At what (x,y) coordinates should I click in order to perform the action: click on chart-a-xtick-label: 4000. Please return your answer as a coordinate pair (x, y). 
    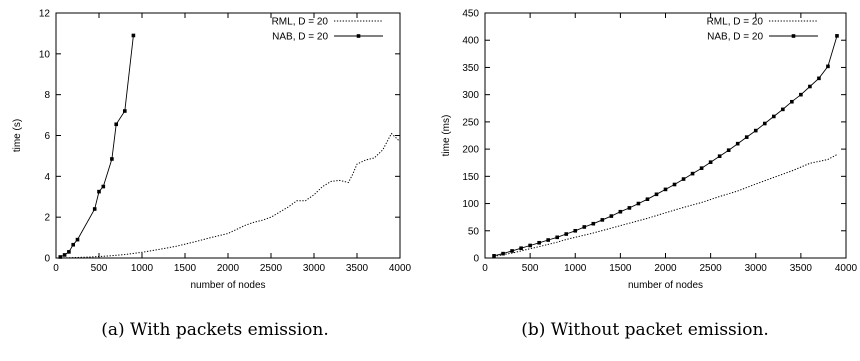
    Looking at the image, I should click on (400, 268).